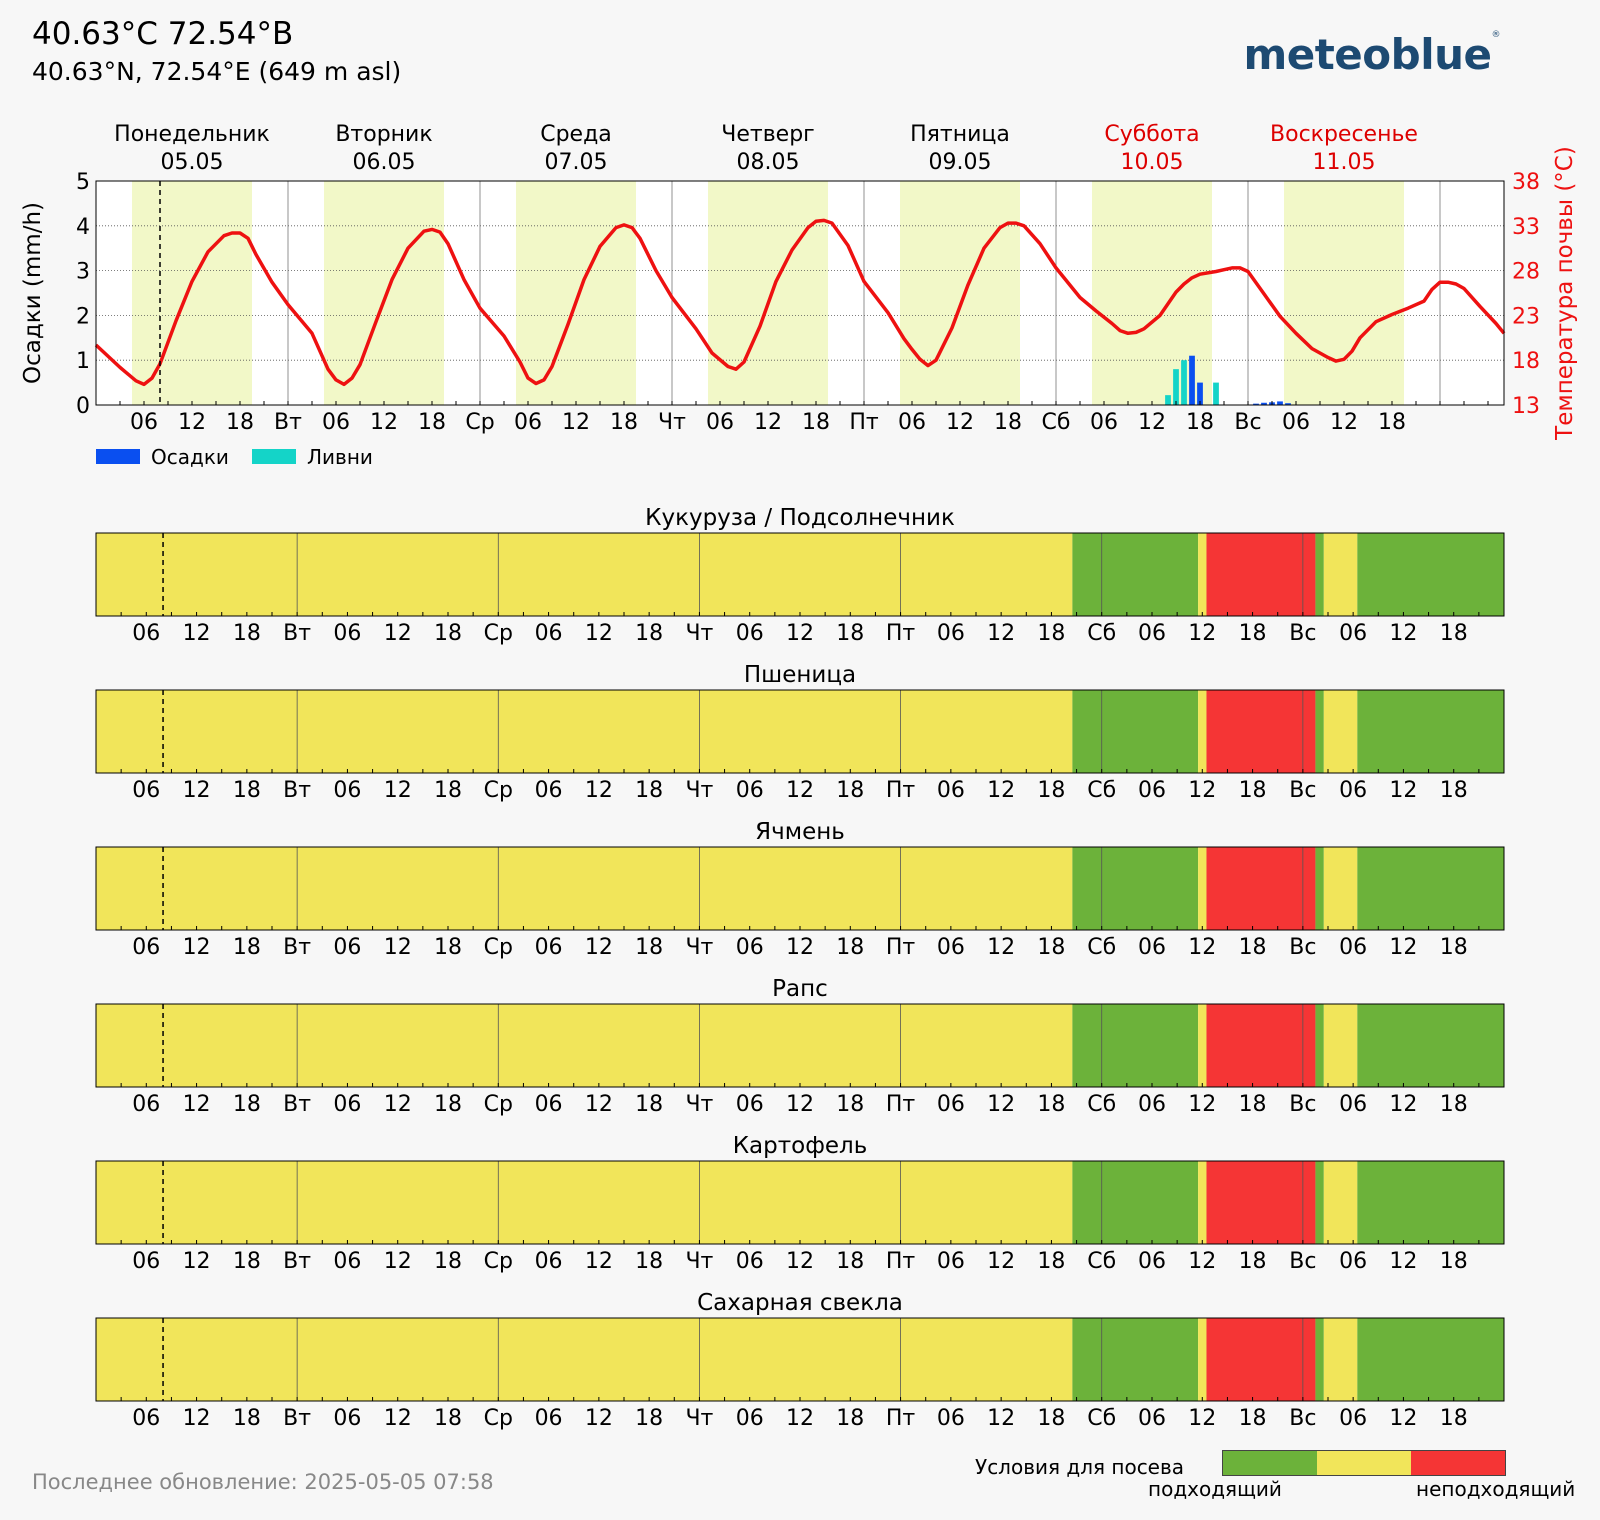 This screenshot has height=1520, width=1600. I want to click on main-axis-day-label: Вт, so click(288, 422).